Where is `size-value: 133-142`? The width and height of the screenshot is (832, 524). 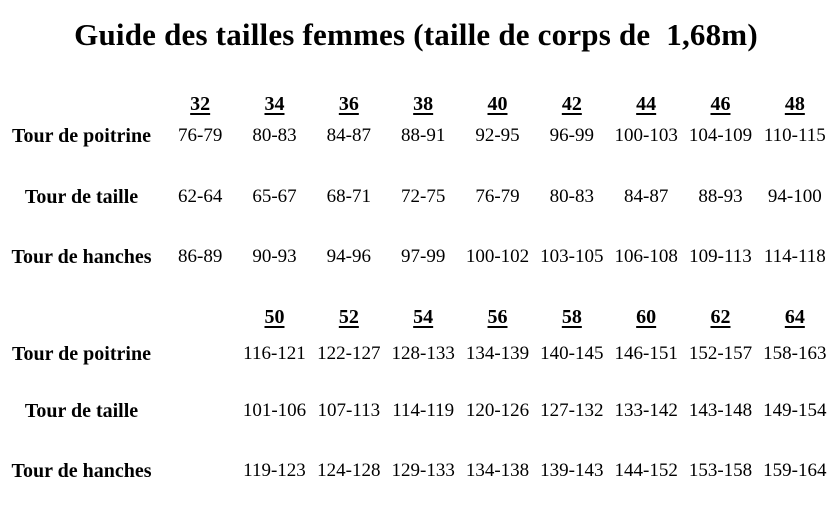 size-value: 133-142 is located at coordinates (646, 410).